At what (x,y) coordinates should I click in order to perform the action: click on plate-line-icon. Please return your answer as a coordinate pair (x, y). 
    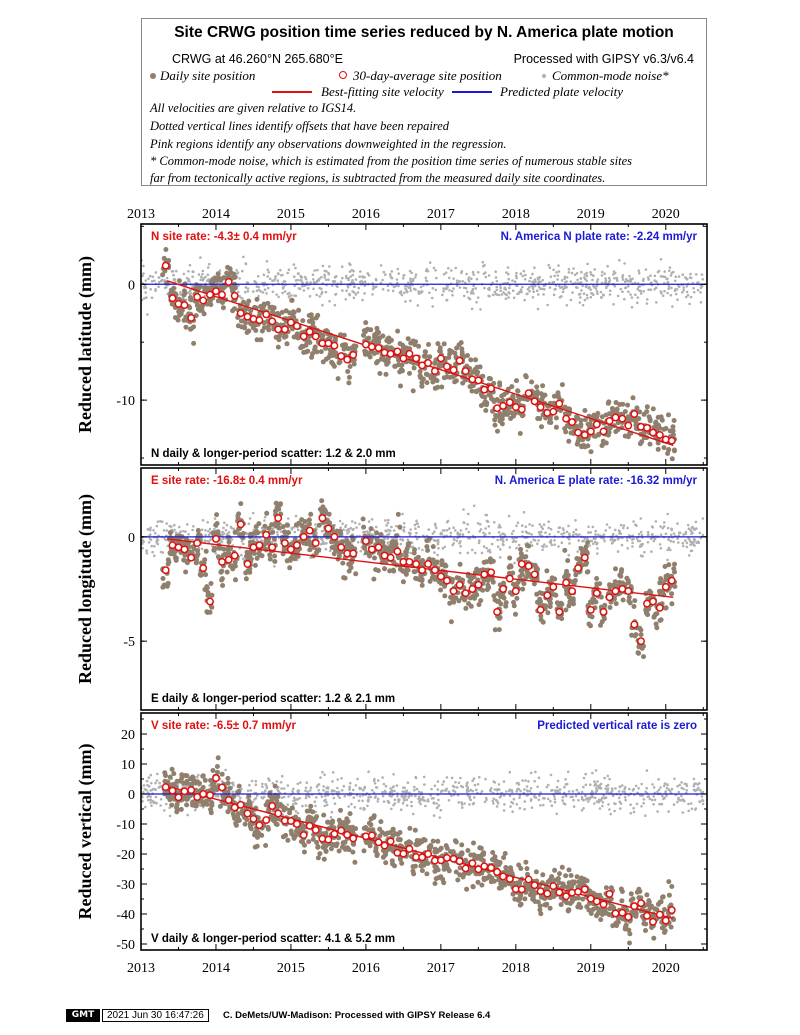
    Looking at the image, I should click on (472, 92).